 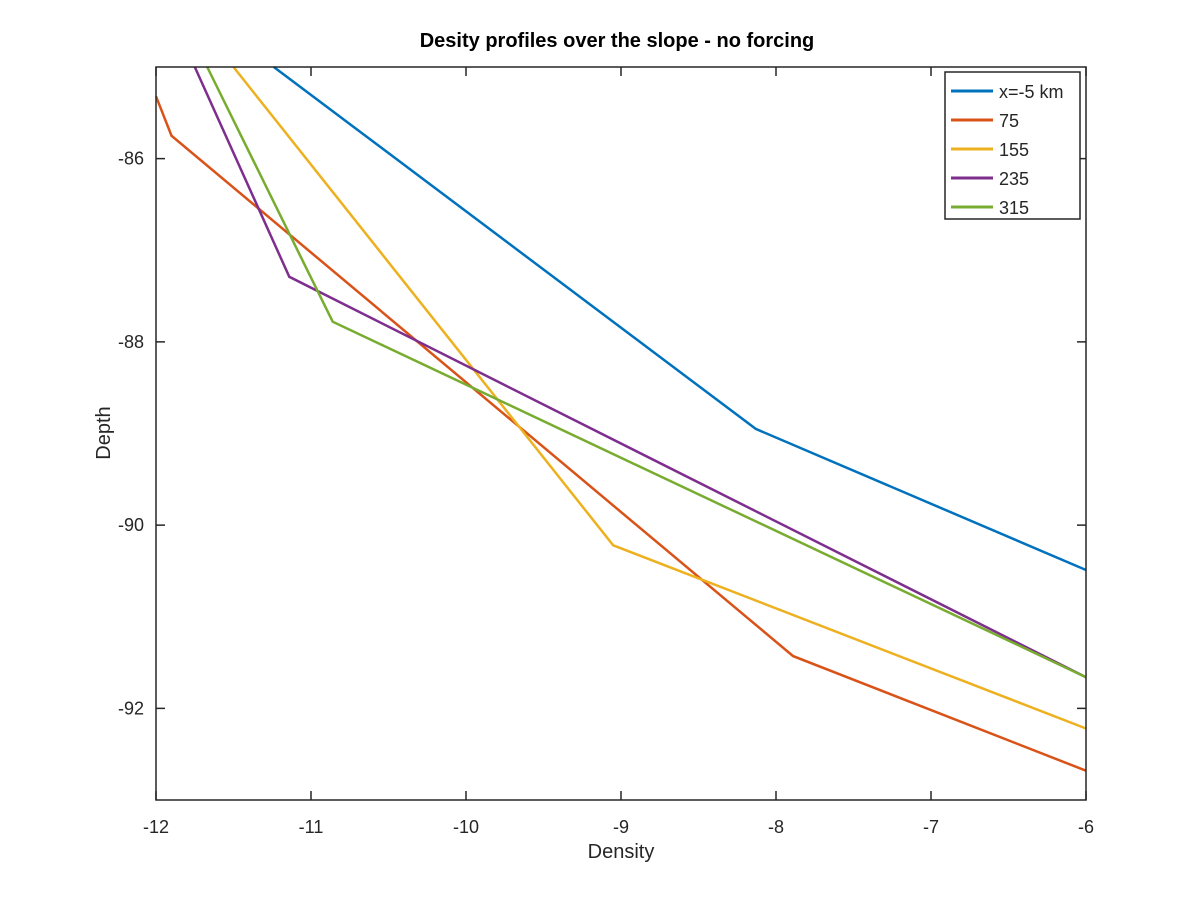 What do you see at coordinates (131, 159) in the screenshot?
I see `y-tick-label: -86` at bounding box center [131, 159].